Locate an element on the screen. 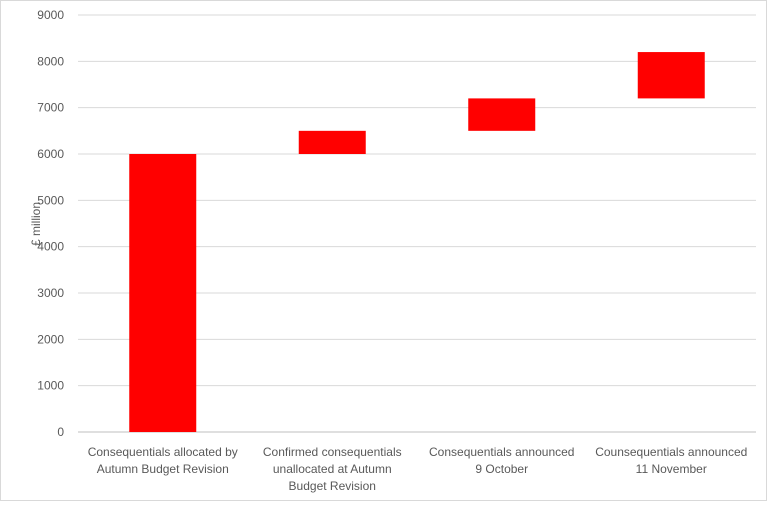 The image size is (768, 507). y-tick-label: 3000 is located at coordinates (50, 293).